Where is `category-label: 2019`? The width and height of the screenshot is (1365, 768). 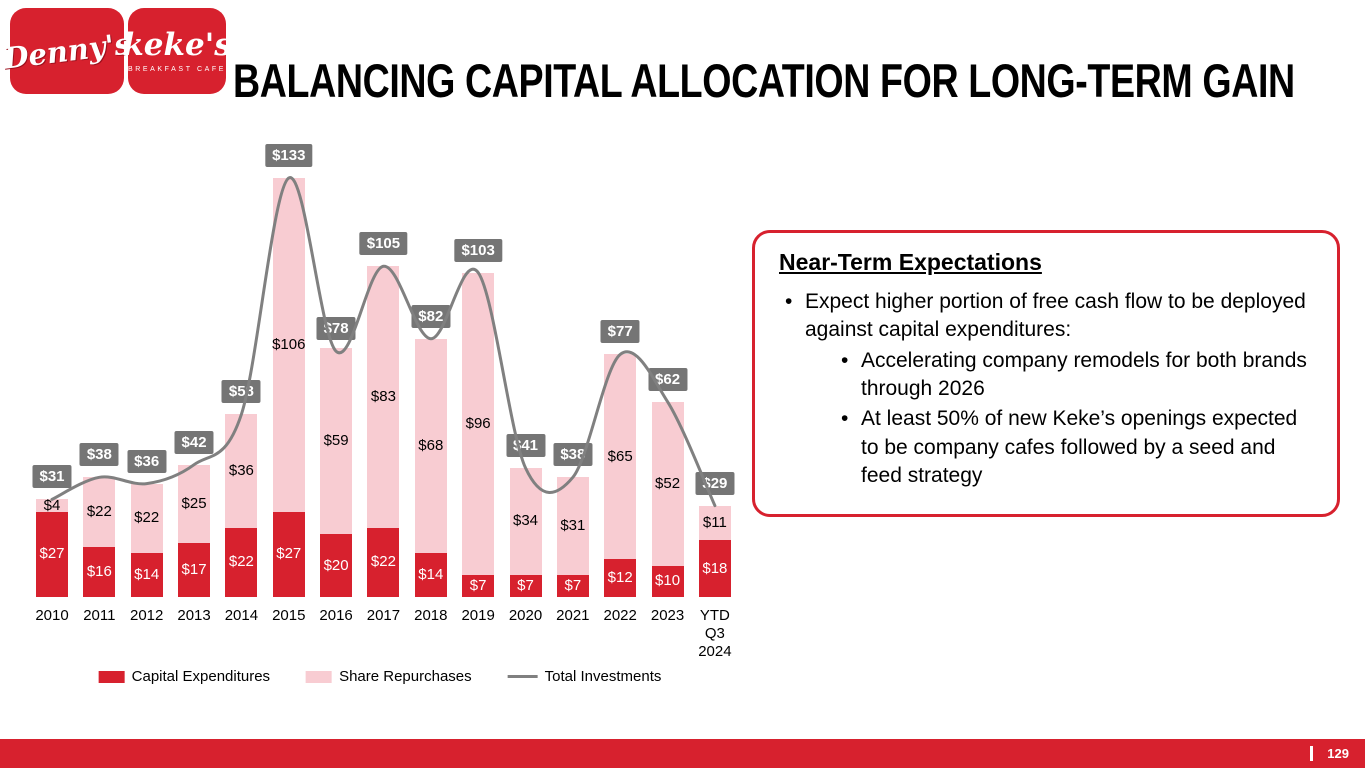
category-label: 2019 is located at coordinates (478, 615).